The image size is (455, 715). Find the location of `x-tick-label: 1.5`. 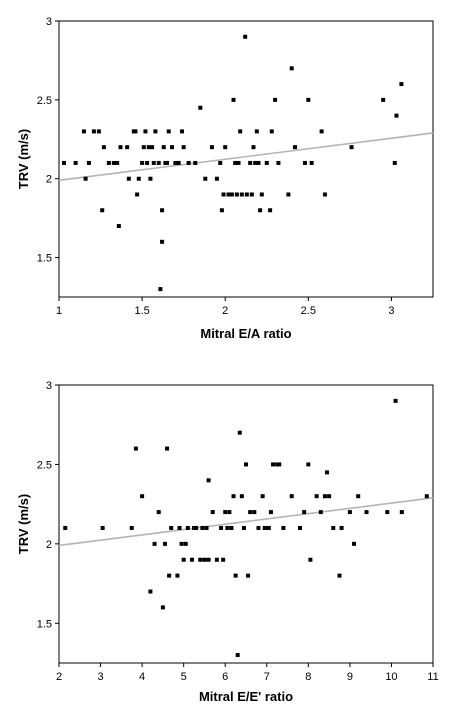

x-tick-label: 1.5 is located at coordinates (141, 311).